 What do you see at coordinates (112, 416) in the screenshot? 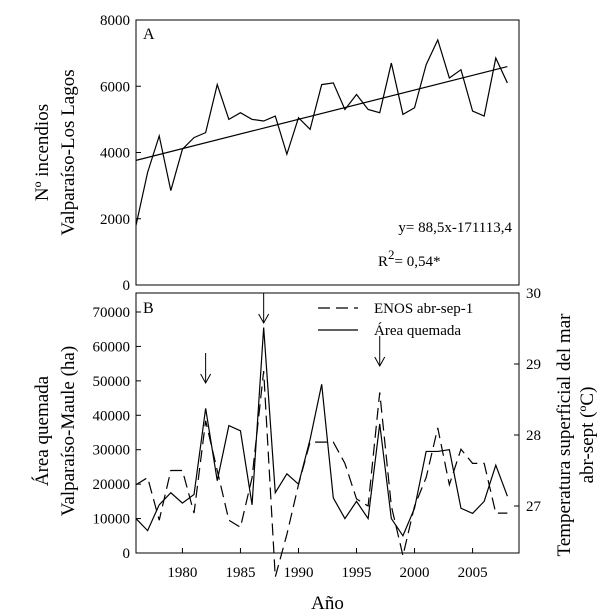
I see `panel-b-ytick-label: 40000` at bounding box center [112, 416].